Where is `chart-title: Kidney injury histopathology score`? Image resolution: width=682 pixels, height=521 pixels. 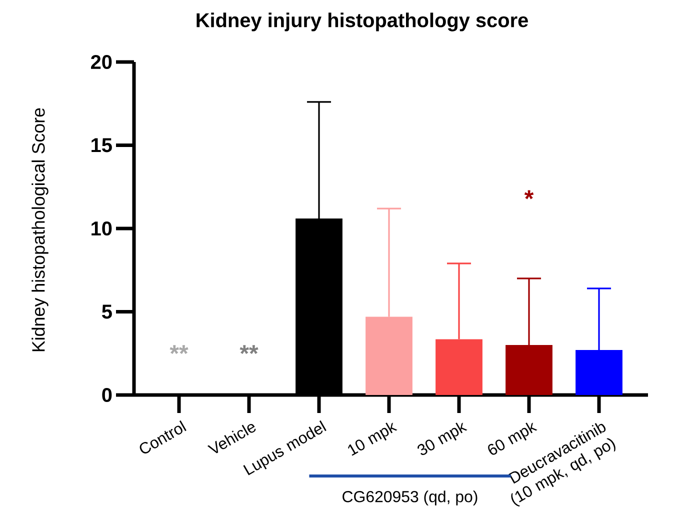
chart-title: Kidney injury histopathology score is located at coordinates (362, 22).